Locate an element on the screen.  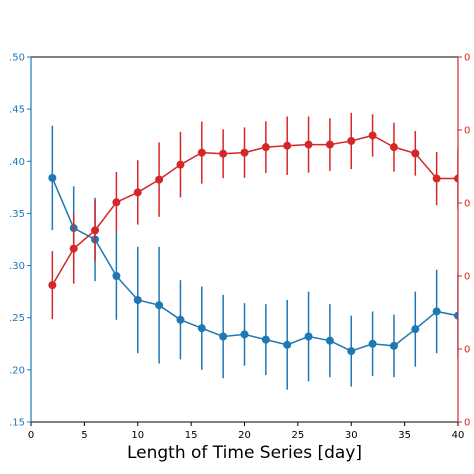
x-tick-label: 5 is located at coordinates (84, 435).